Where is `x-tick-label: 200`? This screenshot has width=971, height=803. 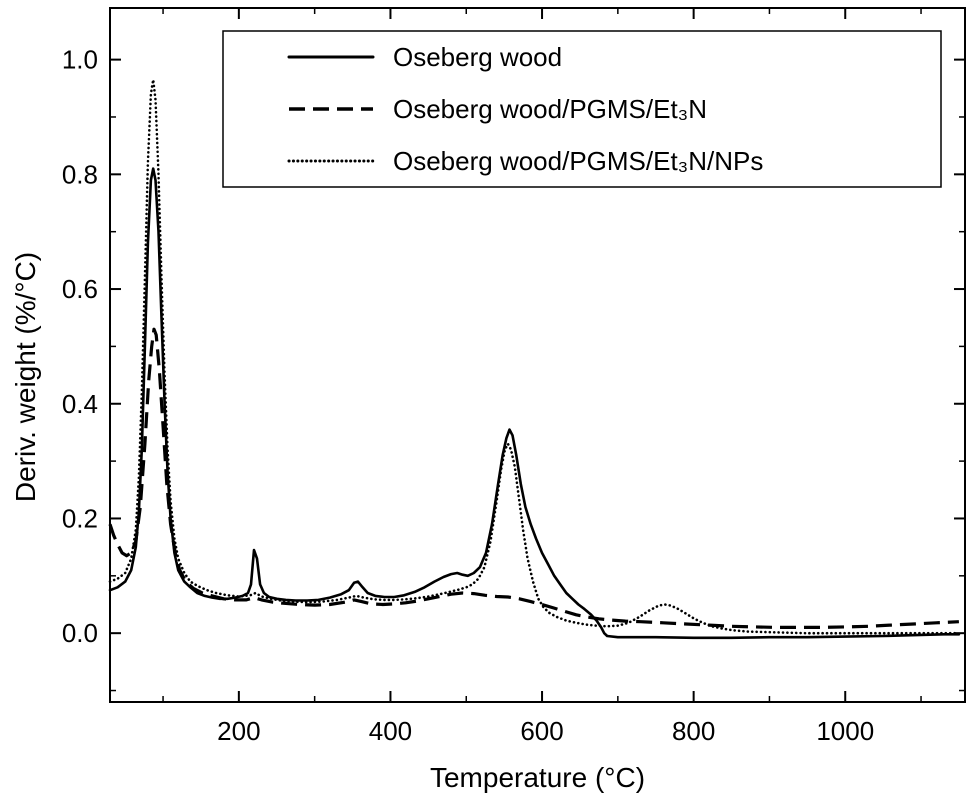 x-tick-label: 200 is located at coordinates (238, 731).